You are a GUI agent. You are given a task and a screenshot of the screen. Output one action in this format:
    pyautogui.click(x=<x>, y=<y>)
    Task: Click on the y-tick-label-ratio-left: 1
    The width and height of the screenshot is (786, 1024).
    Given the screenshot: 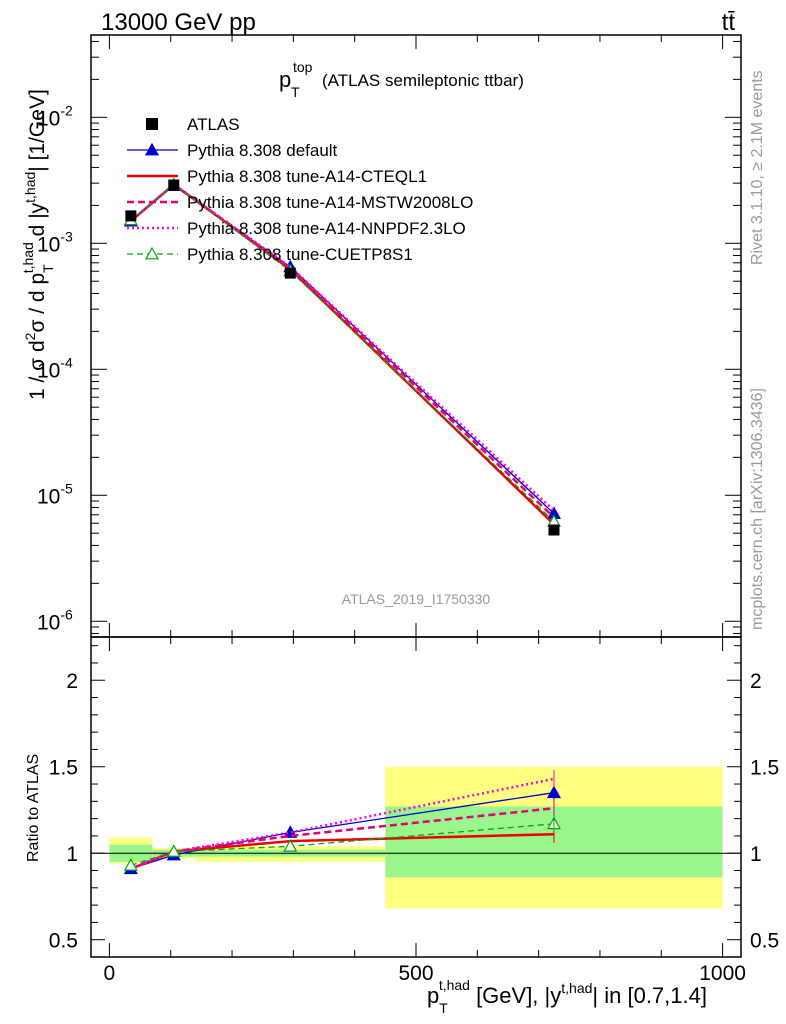 What is the action you would take?
    pyautogui.click(x=72, y=854)
    